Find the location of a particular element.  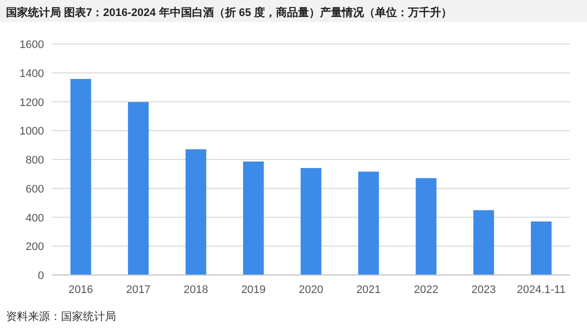

x-tick-label: 2018 is located at coordinates (196, 290).